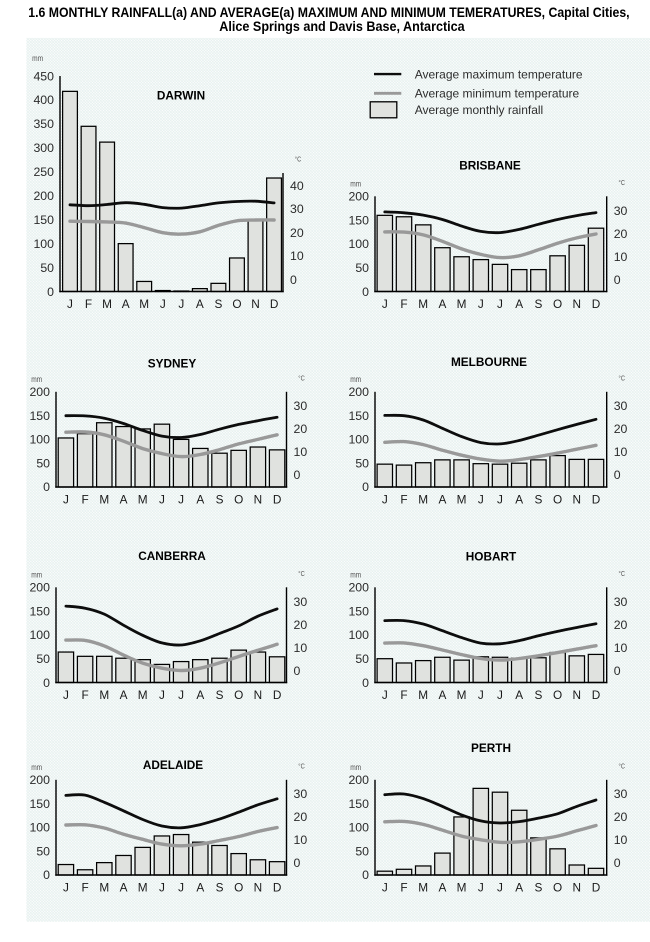  I want to click on svg-text: DARWIN, so click(181, 96).